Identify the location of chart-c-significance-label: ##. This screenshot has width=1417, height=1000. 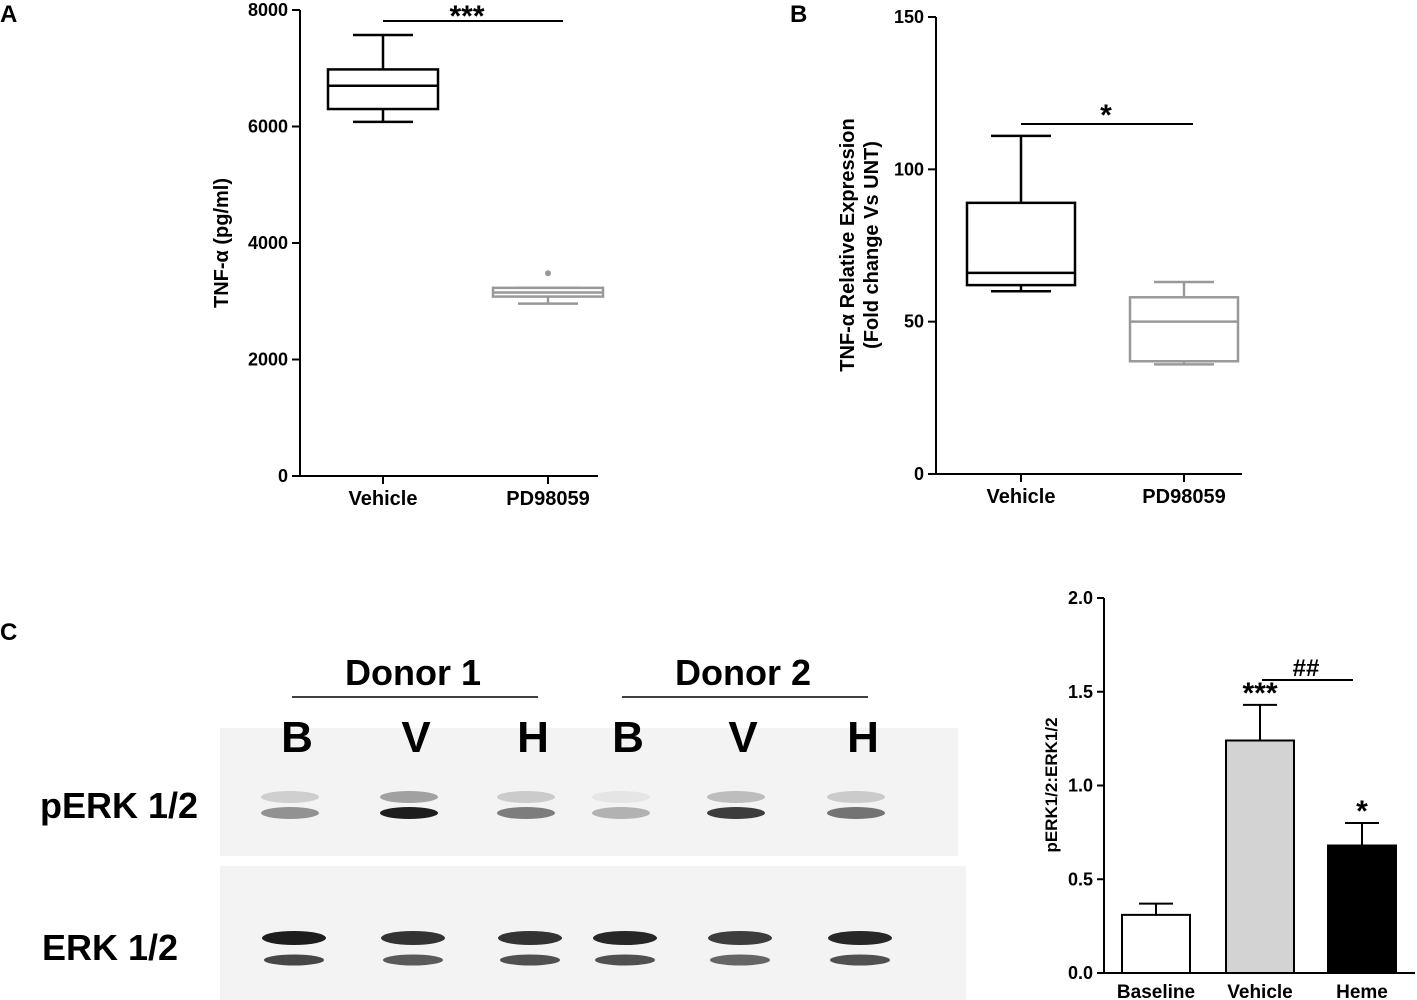
(1306, 668).